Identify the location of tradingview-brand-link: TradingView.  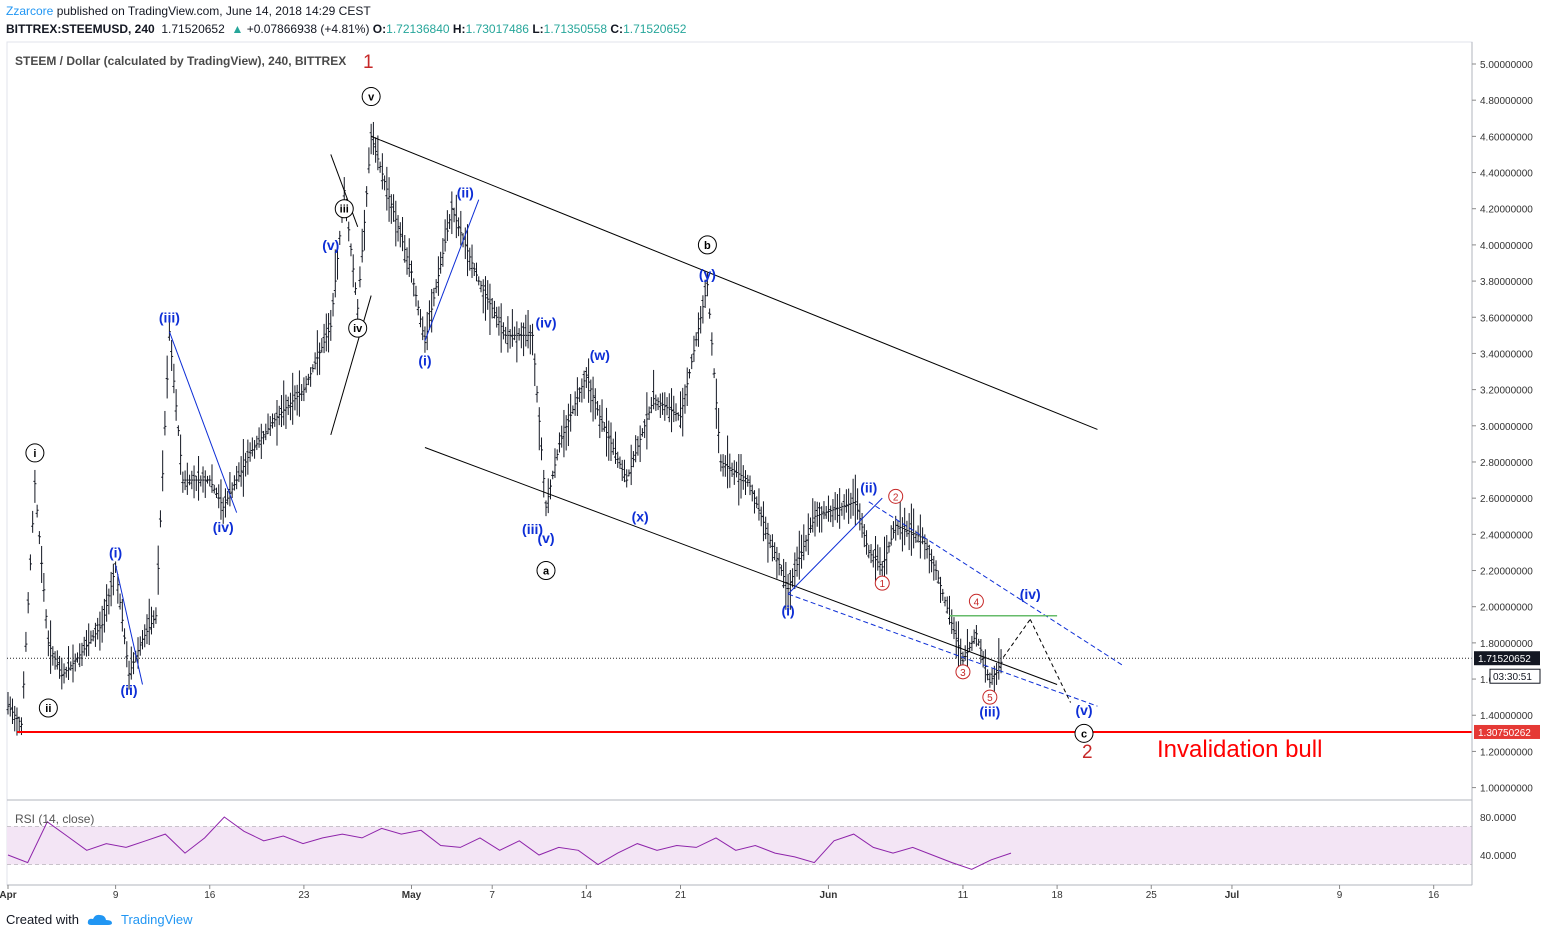
(156, 919).